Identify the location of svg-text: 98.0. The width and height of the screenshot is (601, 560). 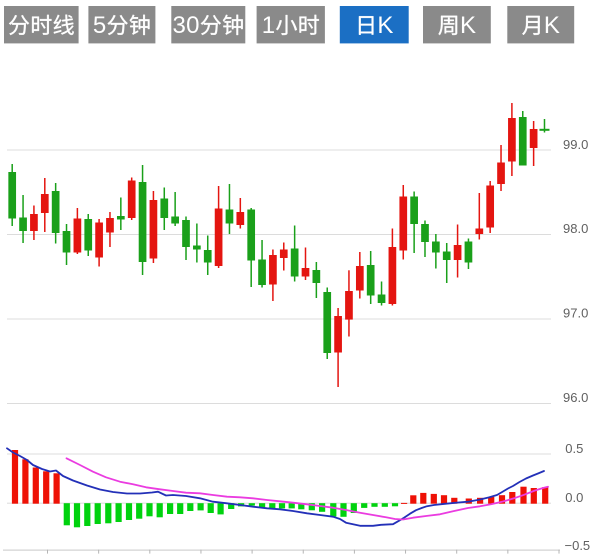
(575, 228).